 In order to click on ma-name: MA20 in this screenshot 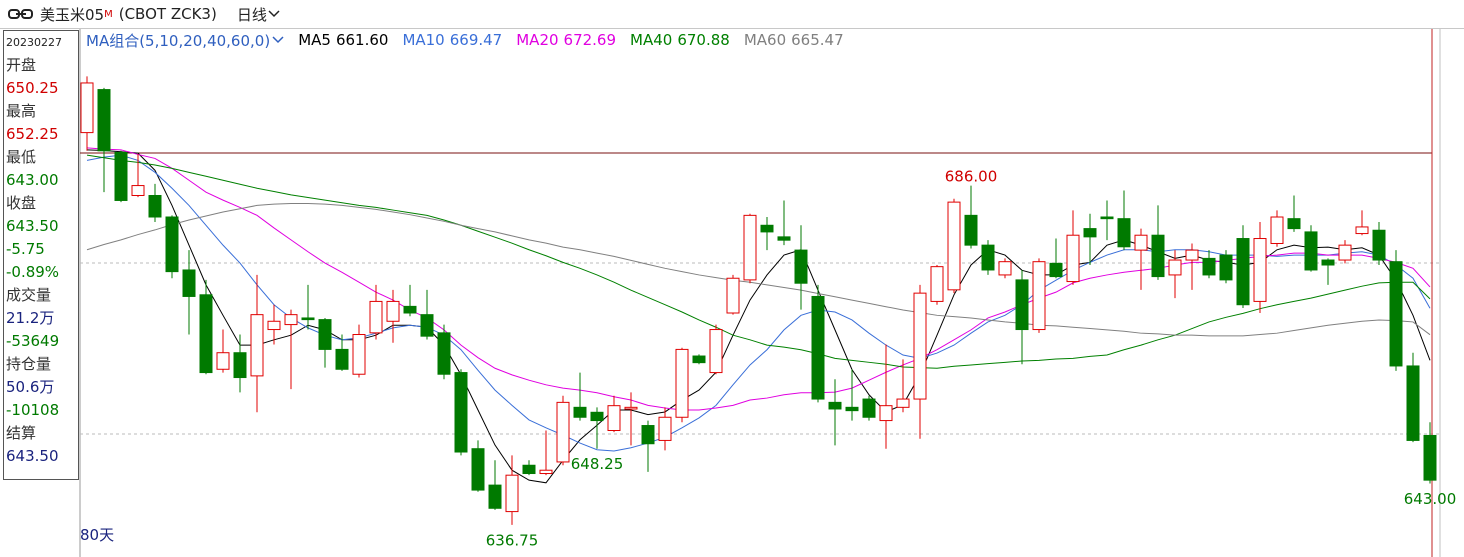, I will do `click(537, 40)`.